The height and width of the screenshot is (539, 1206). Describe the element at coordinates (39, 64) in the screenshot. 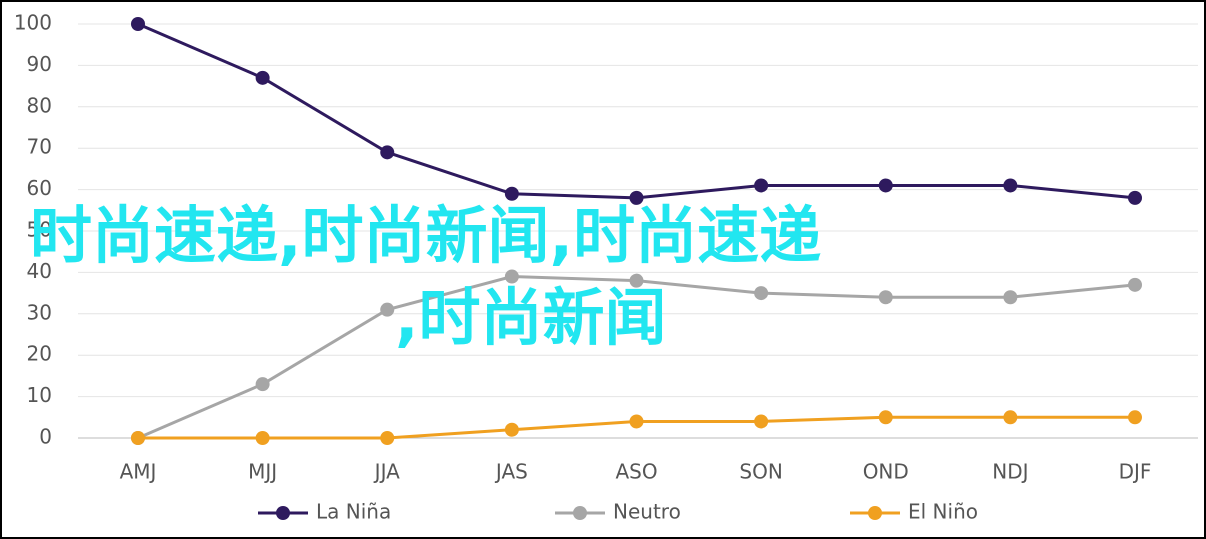

I see `y-tick-label: 90` at that location.